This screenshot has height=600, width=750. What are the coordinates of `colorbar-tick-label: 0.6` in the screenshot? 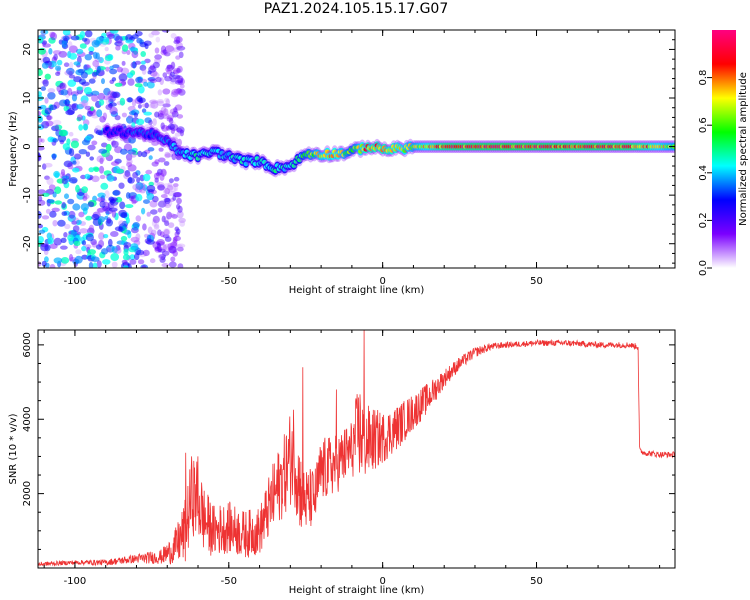 It's located at (703, 125).